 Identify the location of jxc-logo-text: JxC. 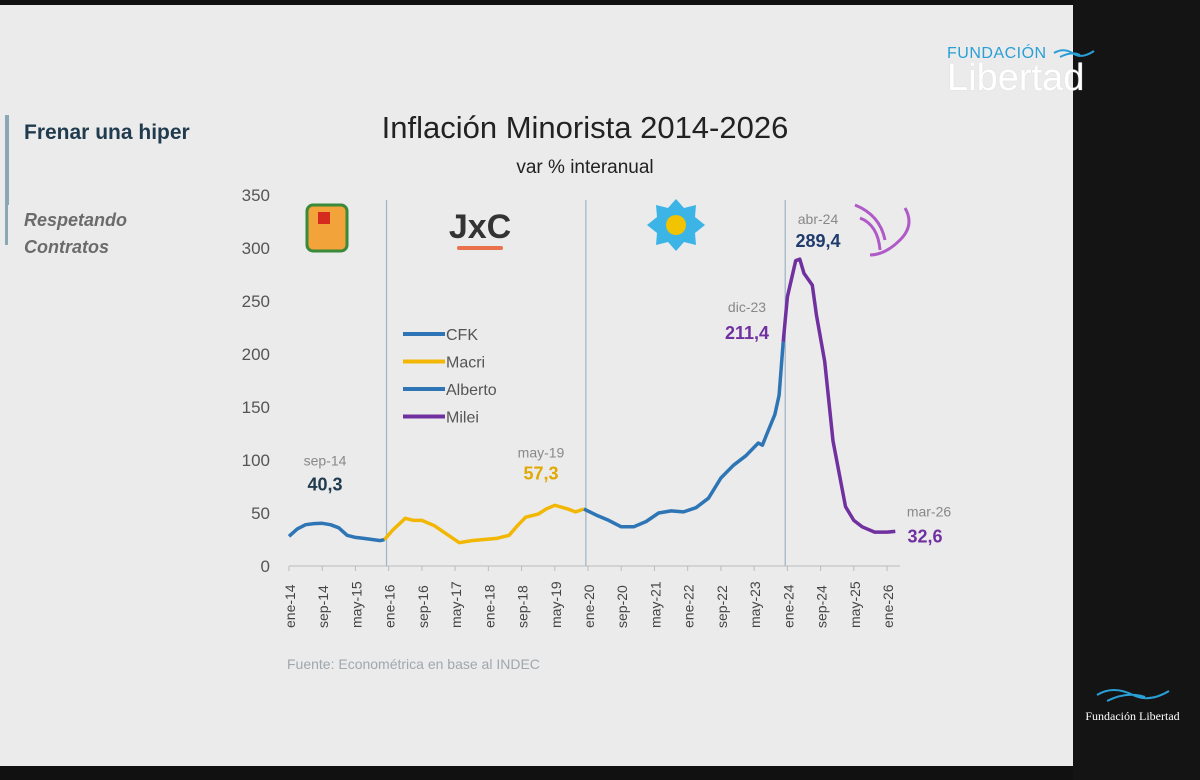
(480, 227).